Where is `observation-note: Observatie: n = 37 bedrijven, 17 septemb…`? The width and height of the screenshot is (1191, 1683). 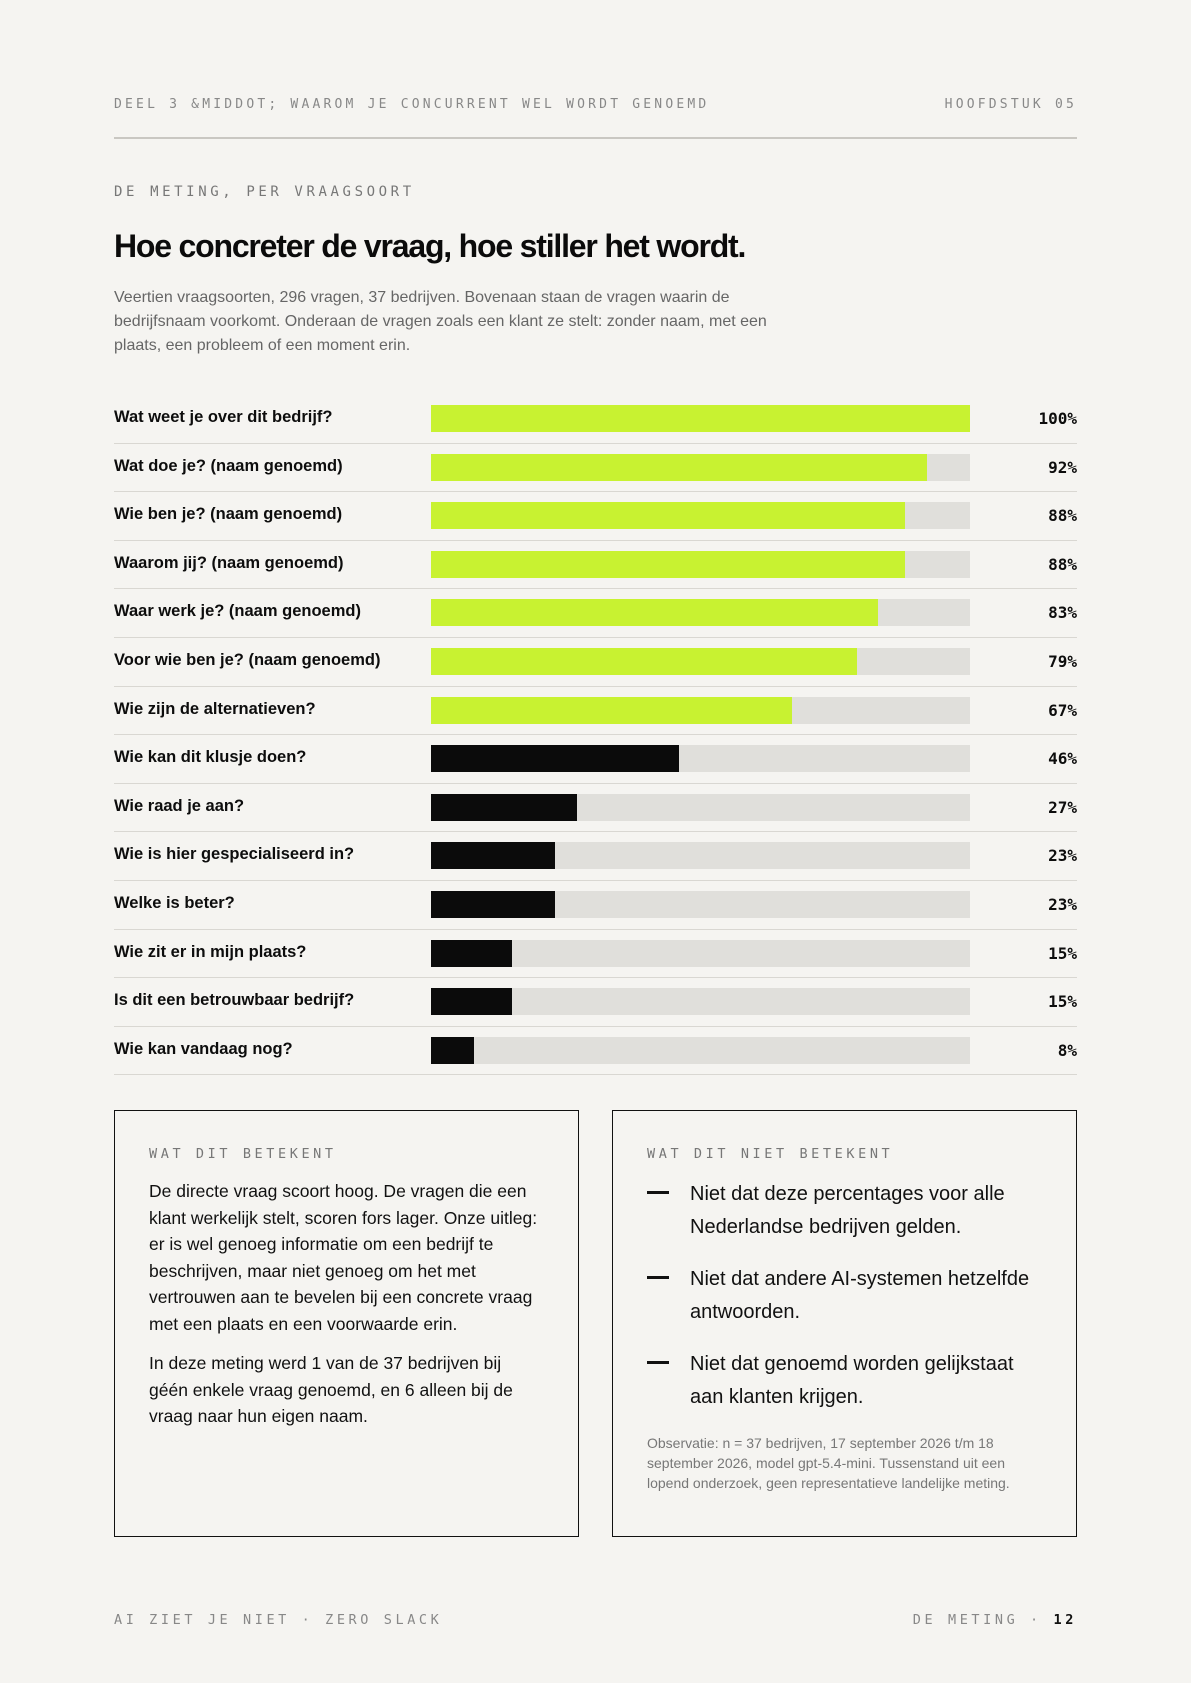
observation-note: Observatie: n = 37 bedrijven, 17 septemb… is located at coordinates (828, 1463).